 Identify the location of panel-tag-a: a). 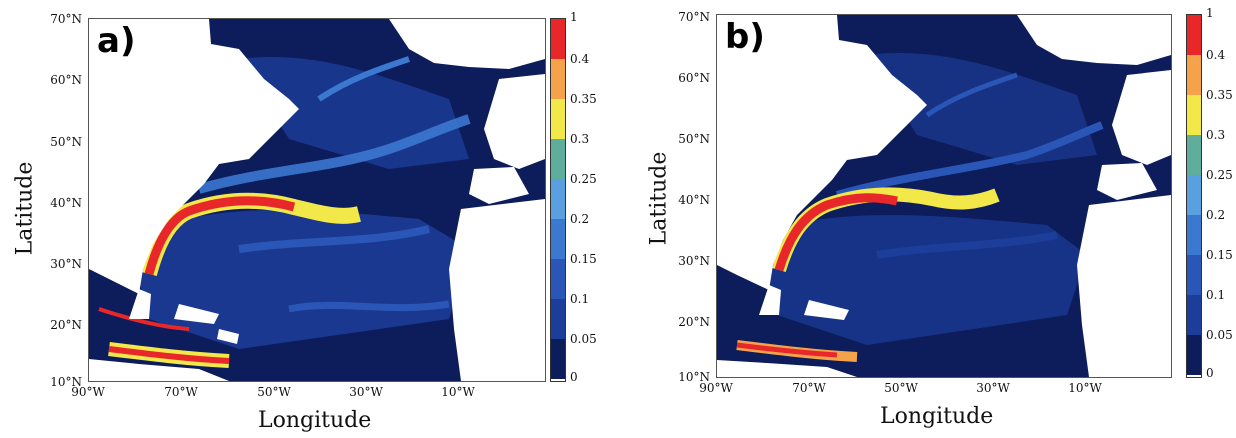
(116, 41).